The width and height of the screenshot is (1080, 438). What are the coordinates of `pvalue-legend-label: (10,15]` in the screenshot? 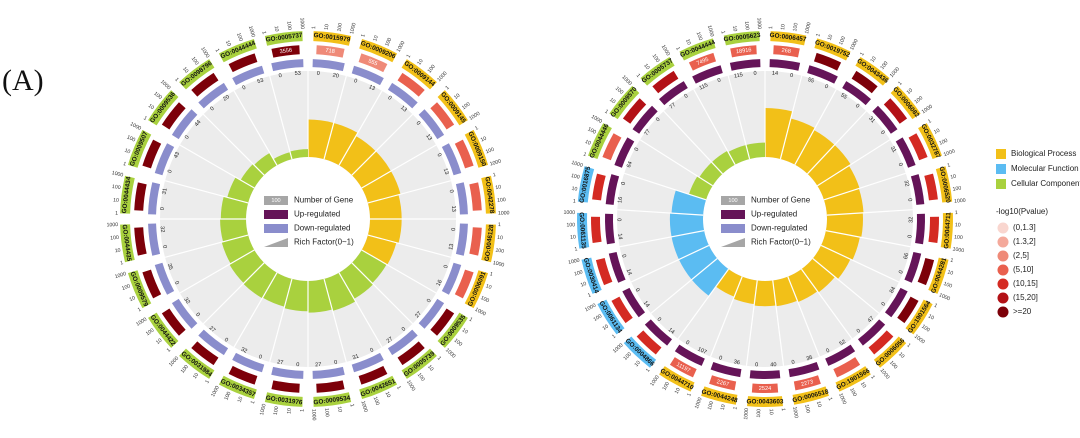 It's located at (1025, 283).